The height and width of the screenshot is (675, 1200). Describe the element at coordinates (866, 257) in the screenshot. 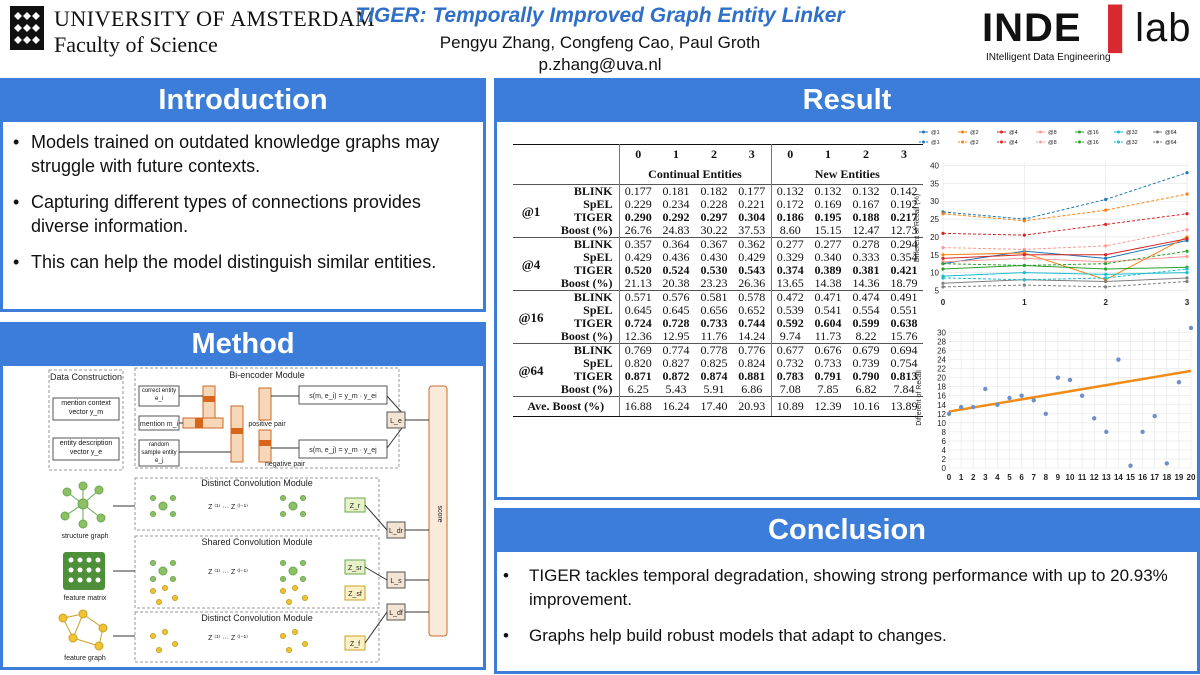

I see `table-cell: 0.333` at that location.